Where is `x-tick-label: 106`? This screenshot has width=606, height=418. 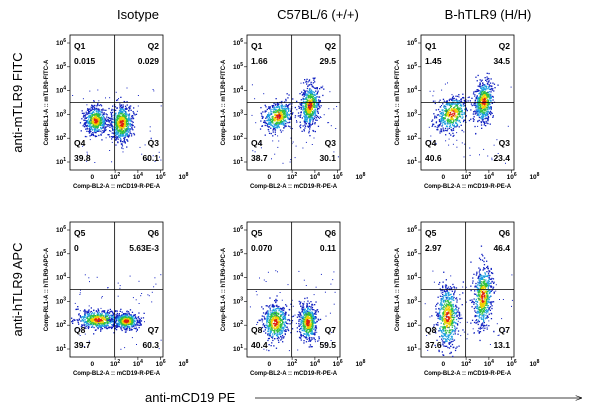
x-tick-label: 106 is located at coordinates (512, 176).